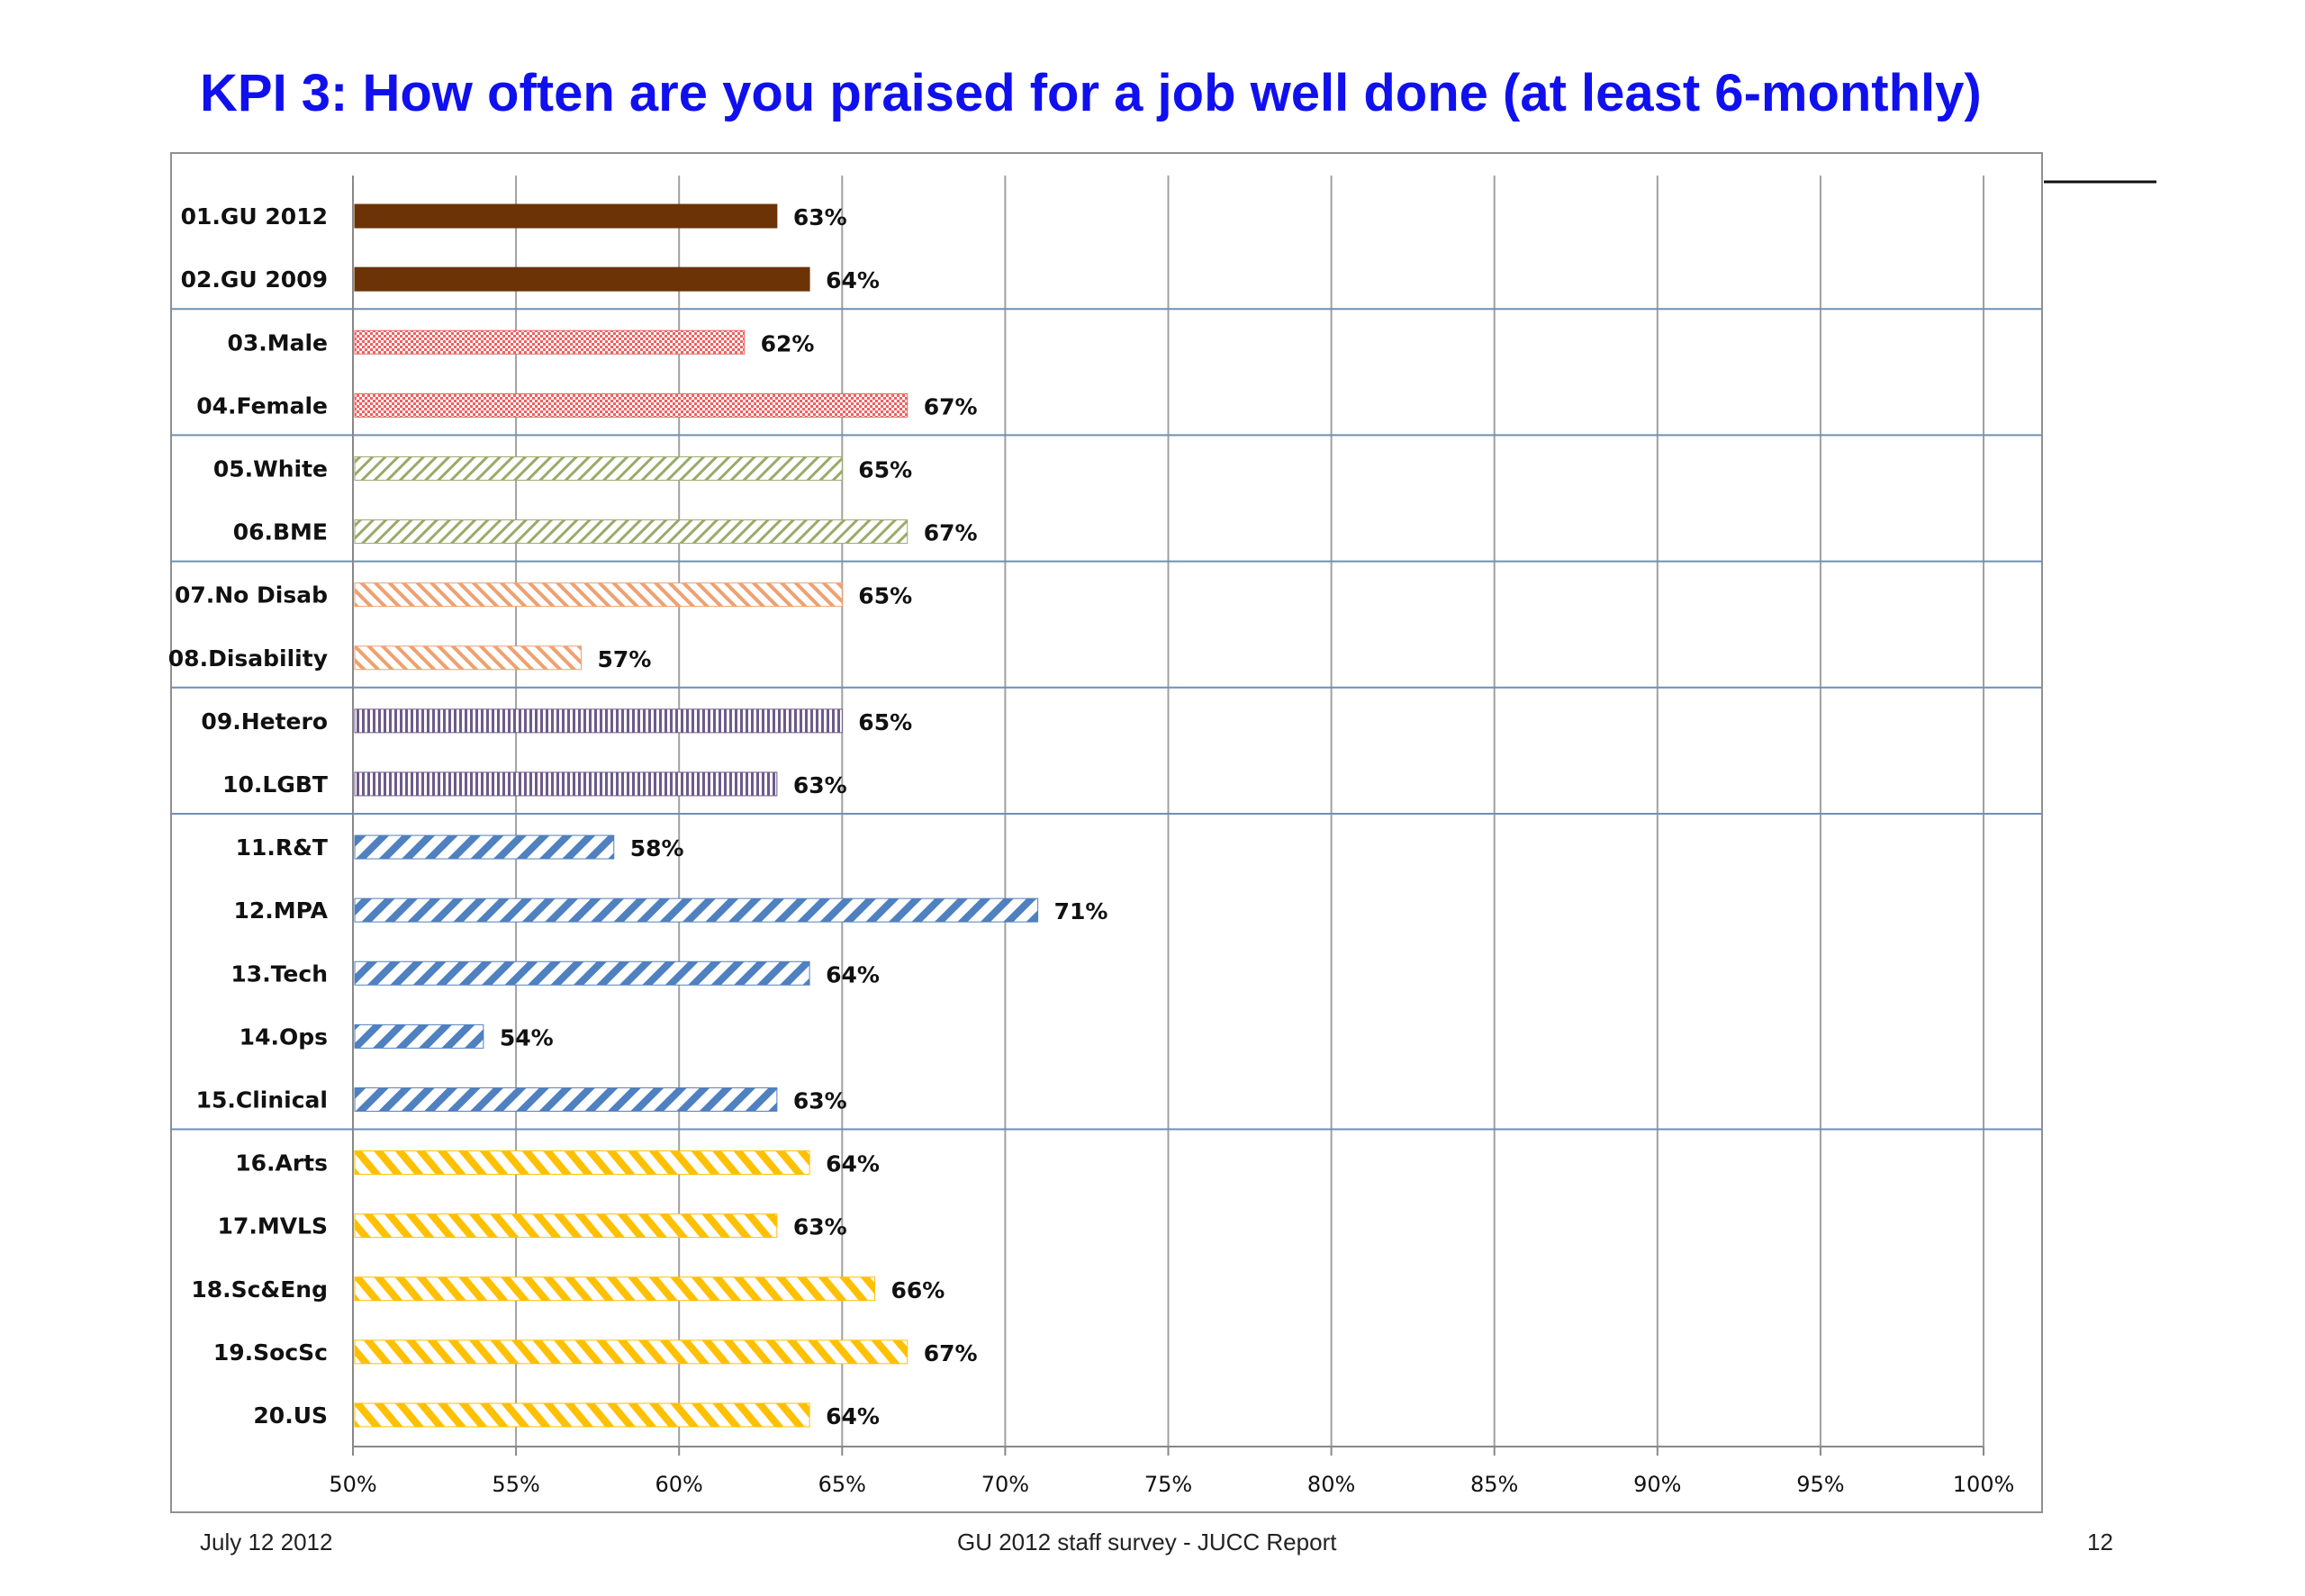  I want to click on x-tick-label: 65%, so click(842, 1484).